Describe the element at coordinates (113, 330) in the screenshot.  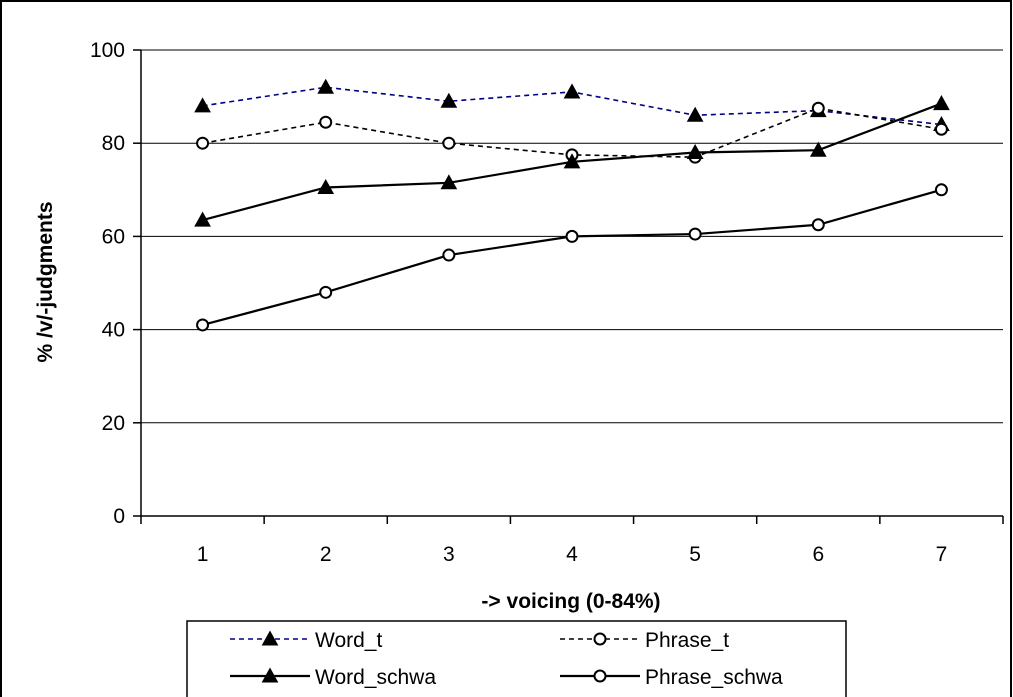
I see `y-tick-label: 40` at that location.